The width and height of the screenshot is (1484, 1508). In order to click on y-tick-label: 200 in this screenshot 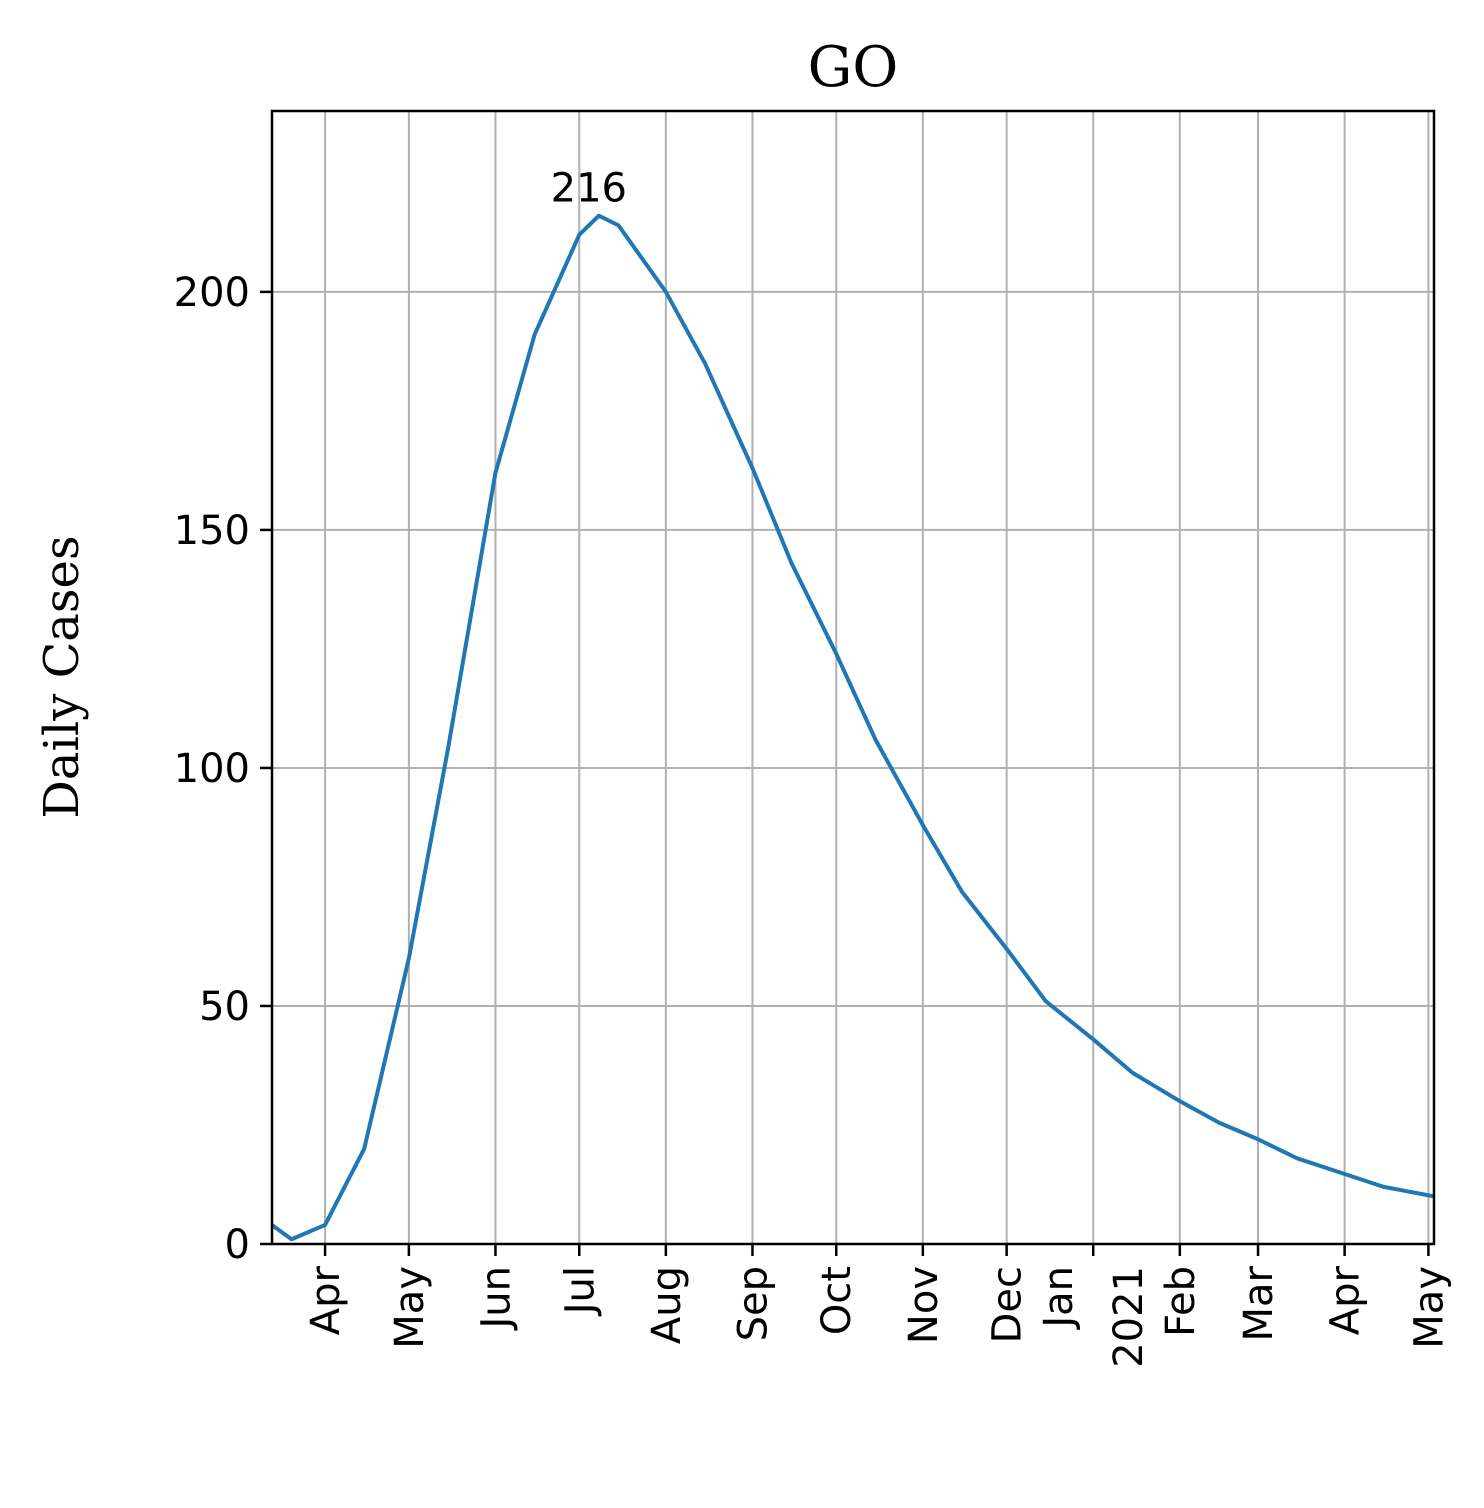, I will do `click(212, 293)`.